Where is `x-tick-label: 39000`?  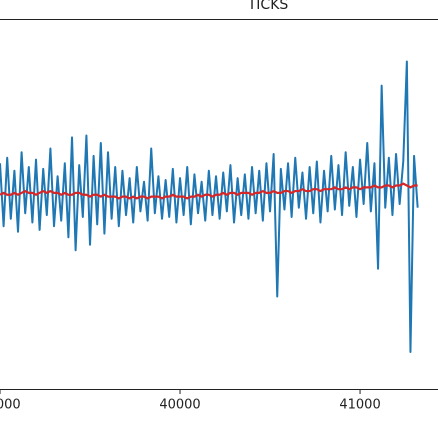
x-tick-label: 39000 is located at coordinates (10, 405).